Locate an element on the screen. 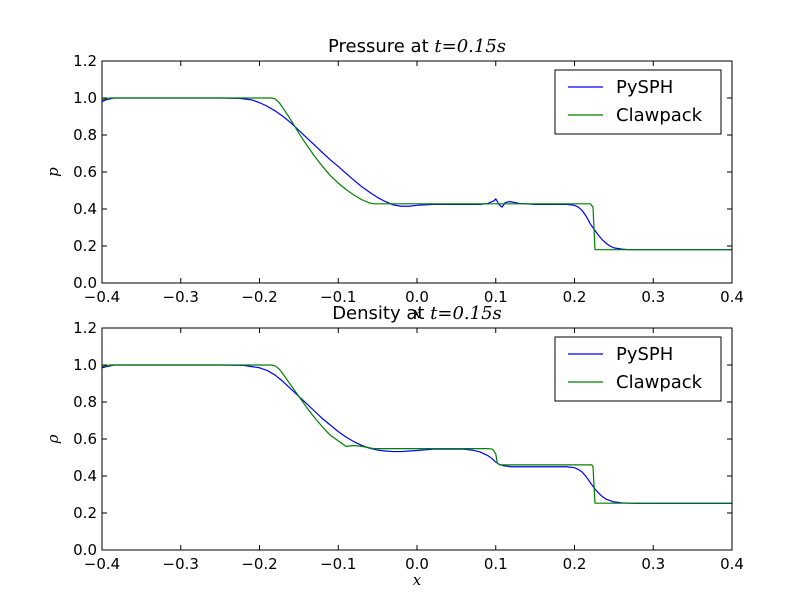 This screenshot has width=812, height=612. density-y-tick-label: 1.2 is located at coordinates (85, 328).